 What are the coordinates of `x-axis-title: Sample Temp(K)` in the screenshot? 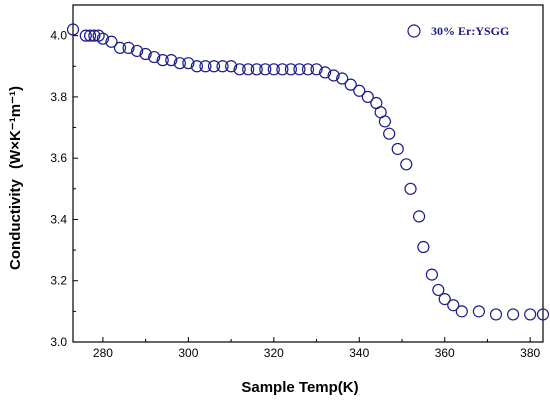 It's located at (299, 387).